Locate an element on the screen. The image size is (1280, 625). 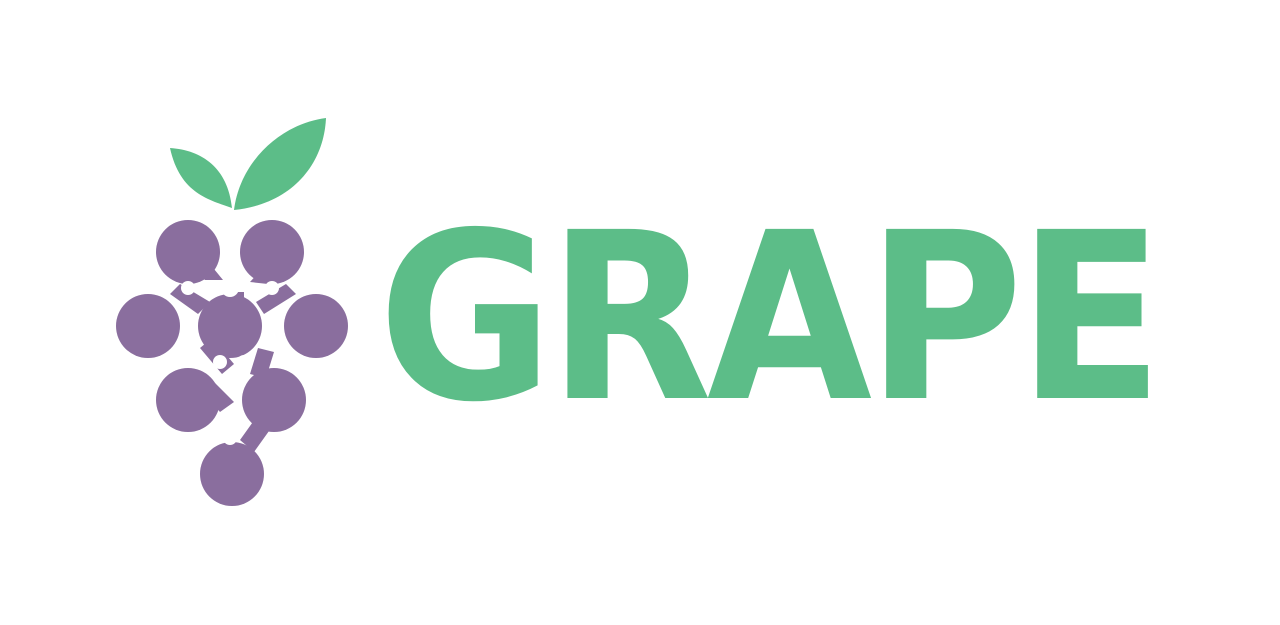
grape-cluster-icon is located at coordinates (232, 312).